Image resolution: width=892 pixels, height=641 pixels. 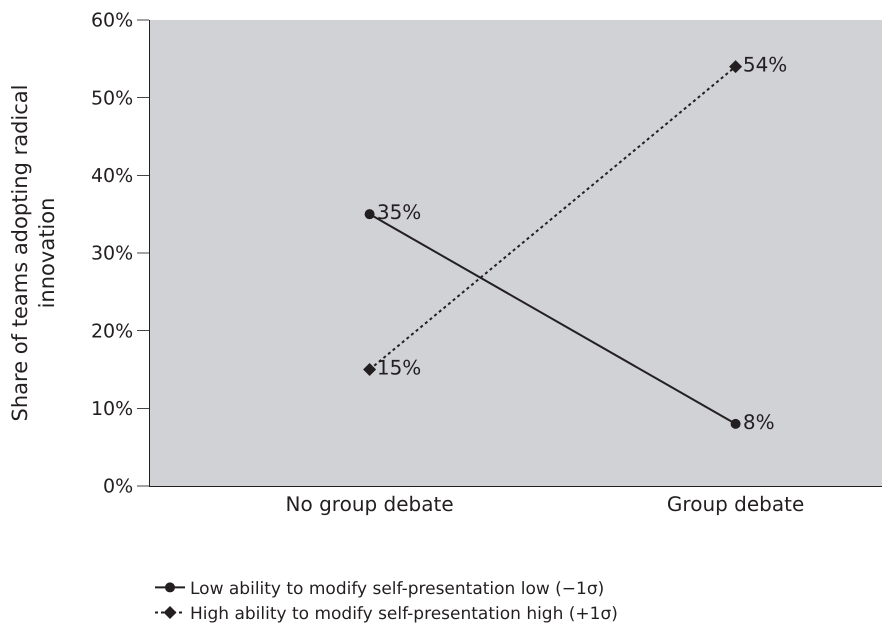 I want to click on legend-label: Low ability to modify self-presentation low (−1σ), so click(x=397, y=589).